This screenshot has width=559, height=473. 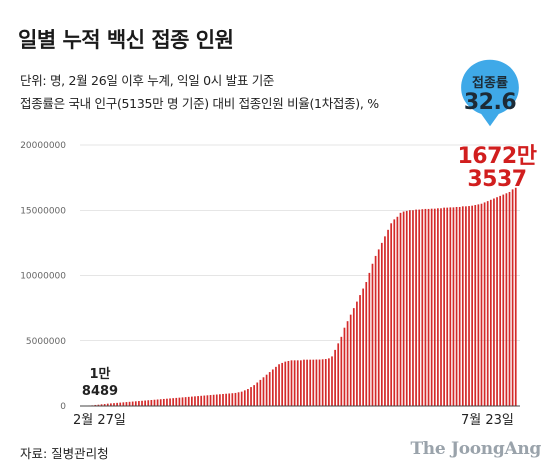 I want to click on first-value-line2: 8489, so click(x=100, y=391).